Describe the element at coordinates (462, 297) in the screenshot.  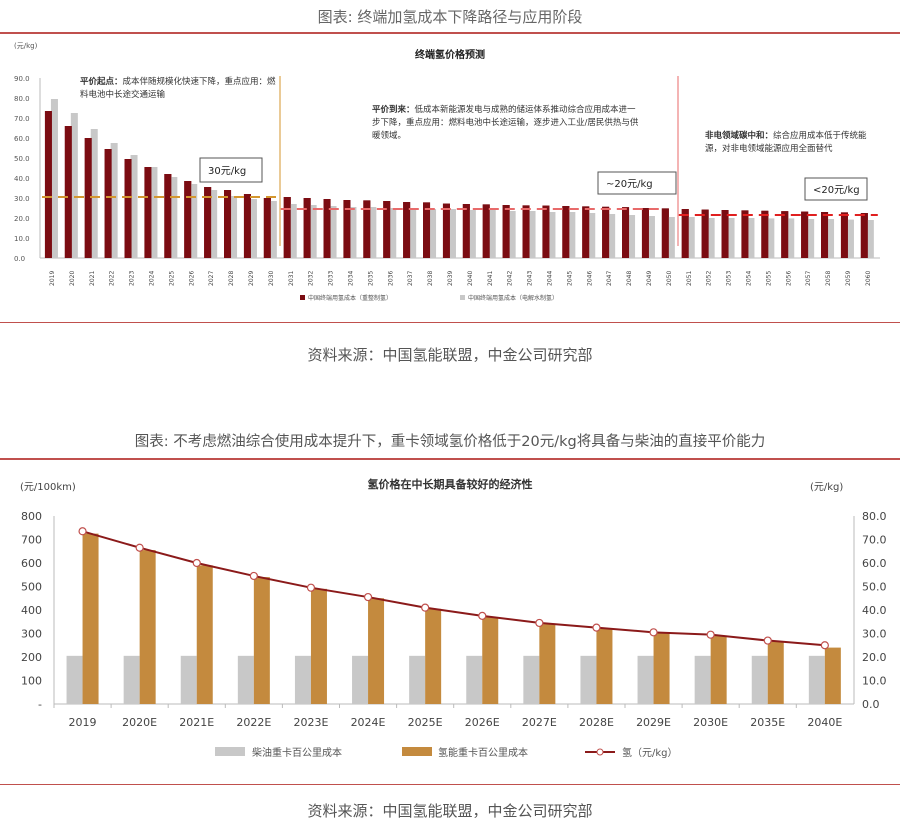
I see `legend-swatch-electrolysis` at that location.